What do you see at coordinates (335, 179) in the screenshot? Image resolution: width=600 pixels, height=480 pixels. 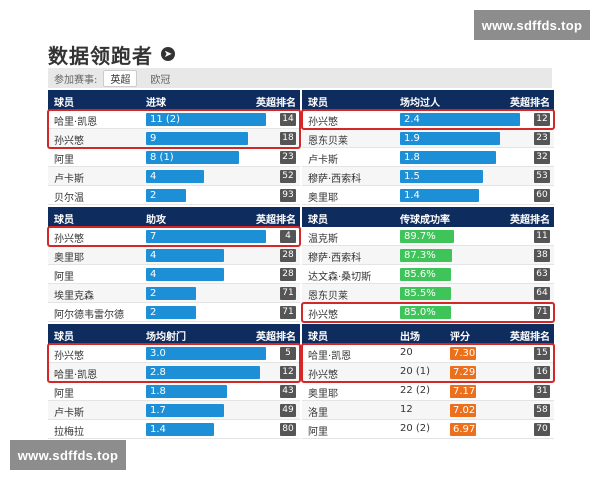 I see `player-name: 穆萨·西索科` at bounding box center [335, 179].